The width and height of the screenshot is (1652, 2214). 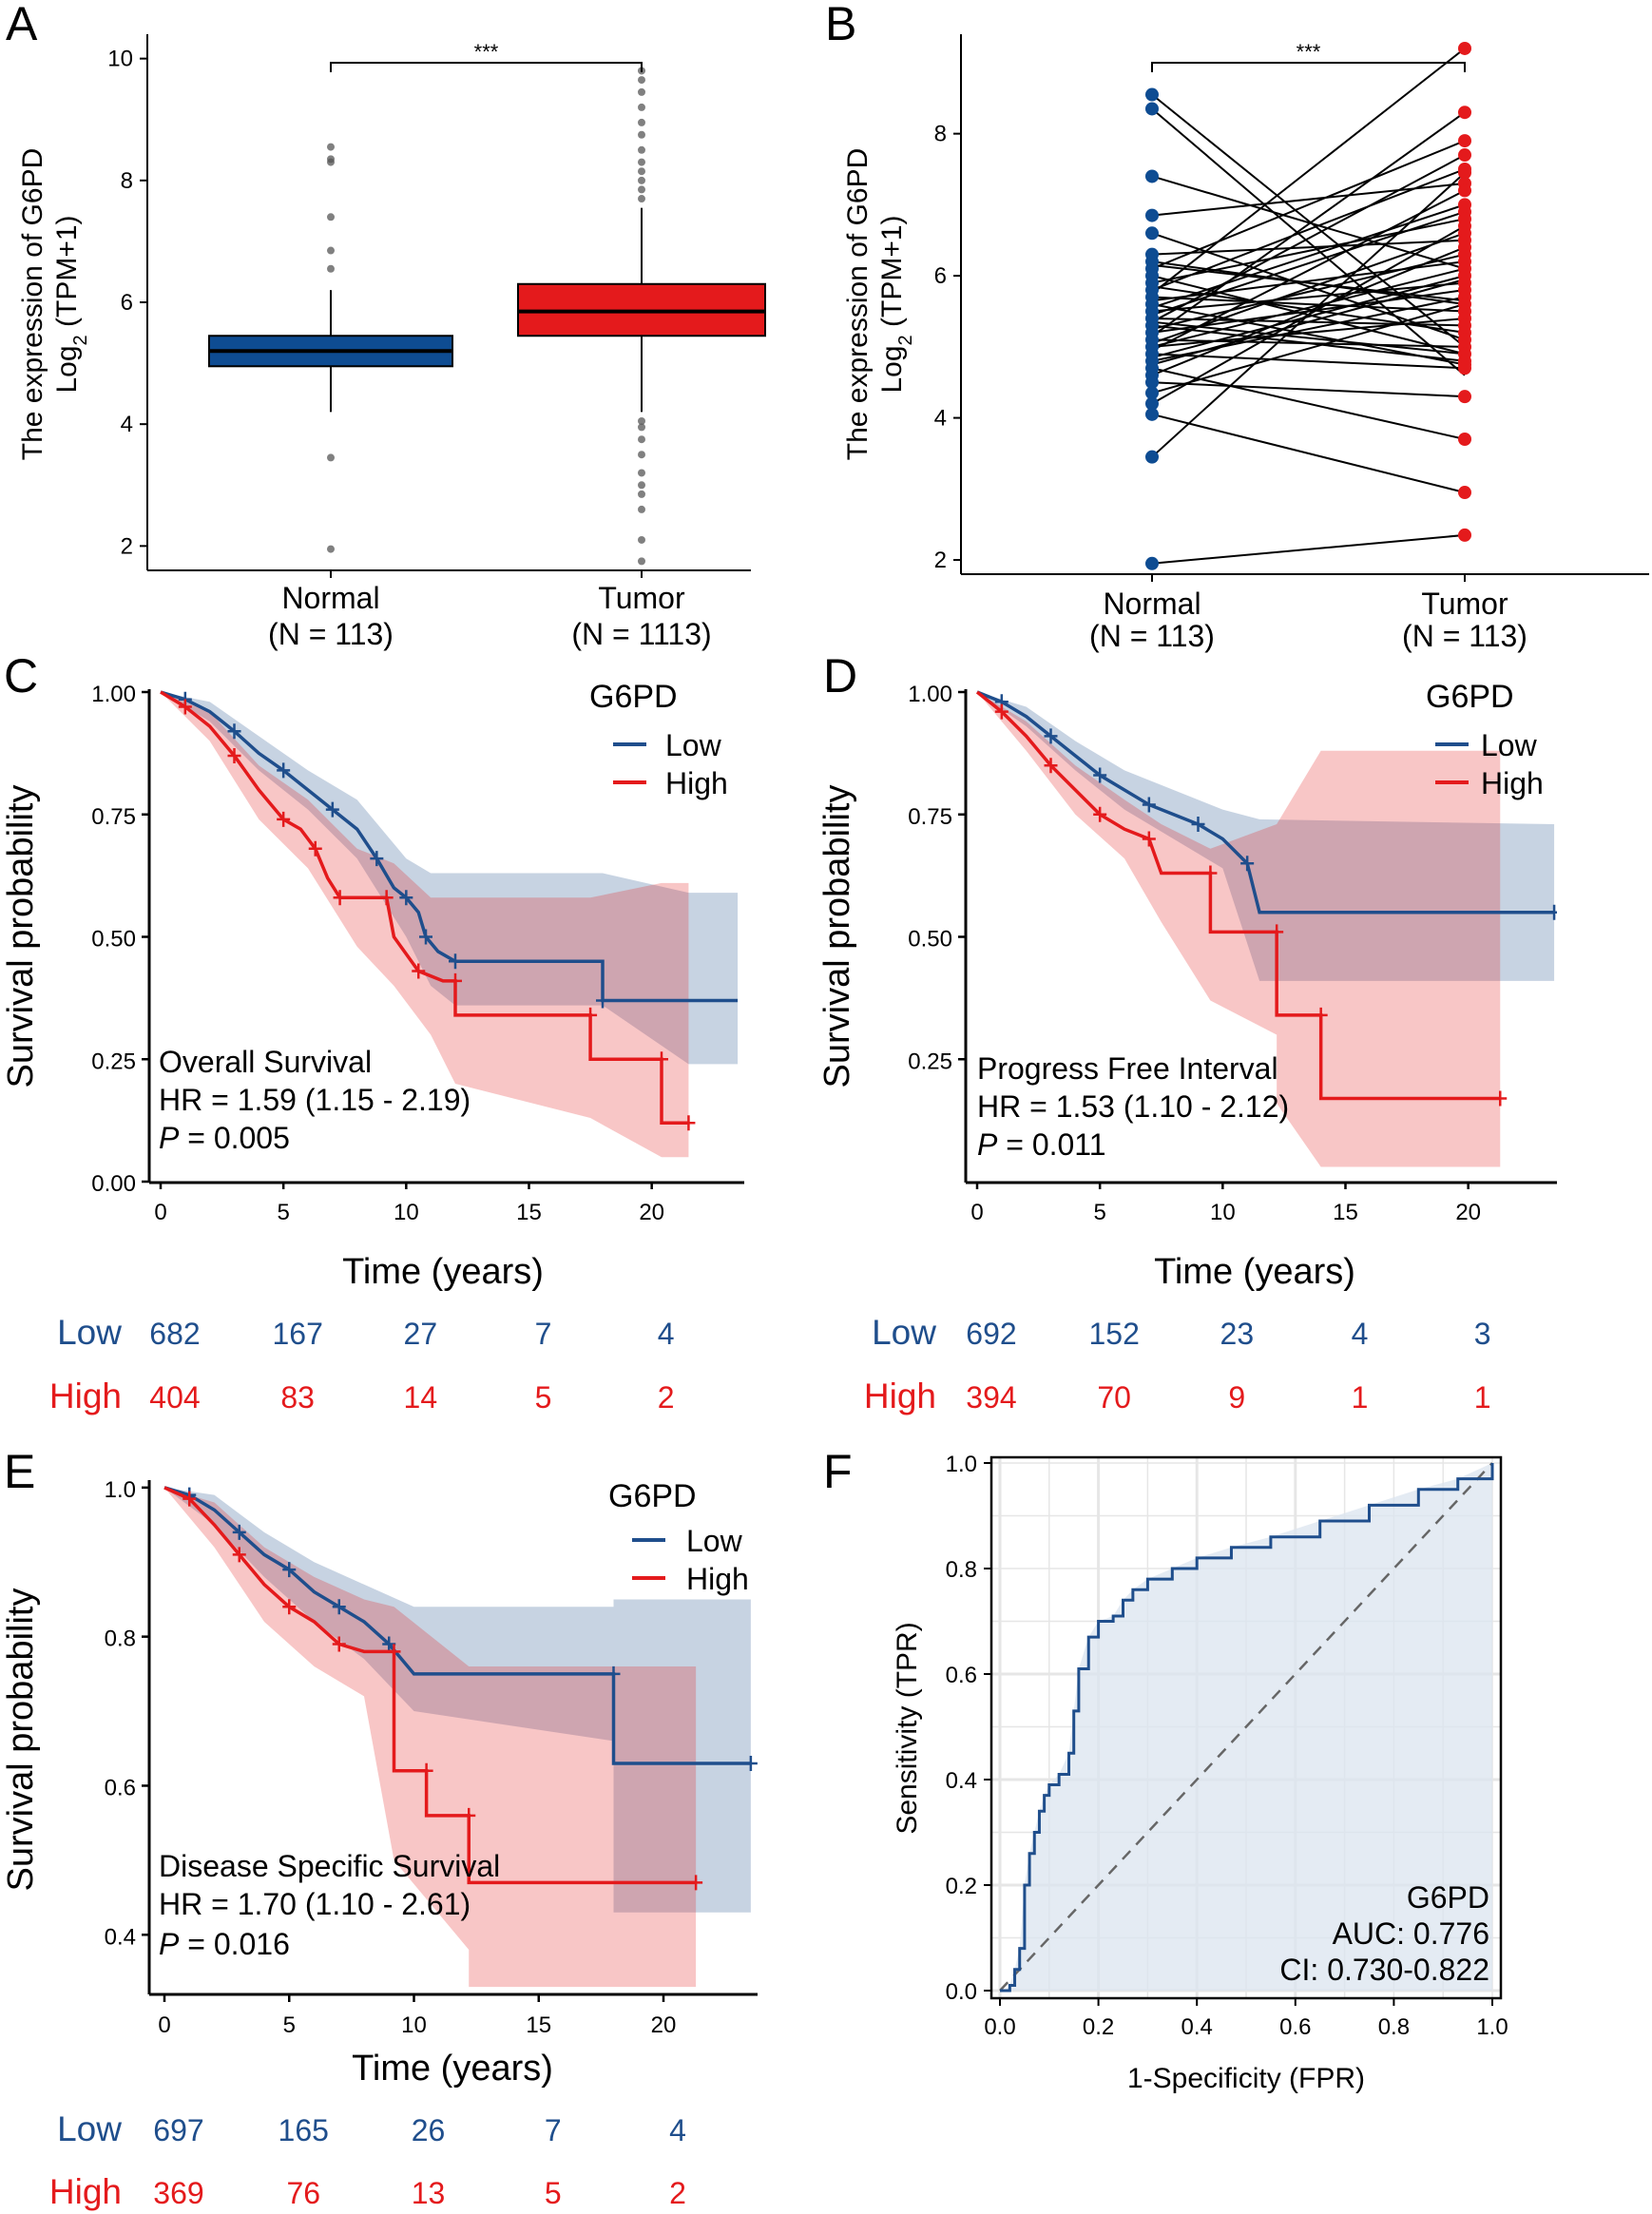 I want to click on roc-curve, so click(x=1247, y=1728).